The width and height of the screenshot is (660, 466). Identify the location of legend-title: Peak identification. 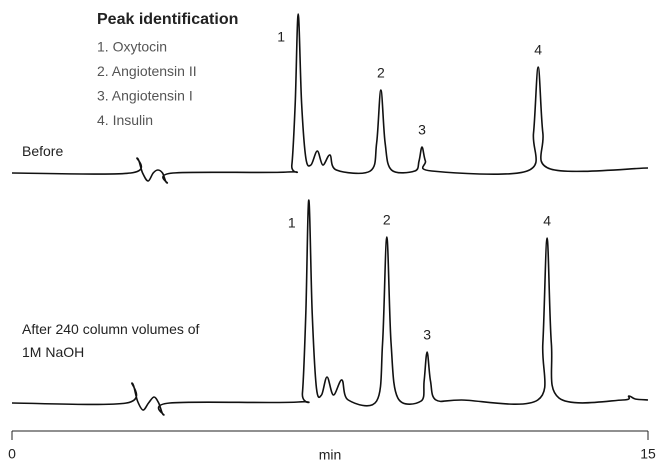
(167, 19).